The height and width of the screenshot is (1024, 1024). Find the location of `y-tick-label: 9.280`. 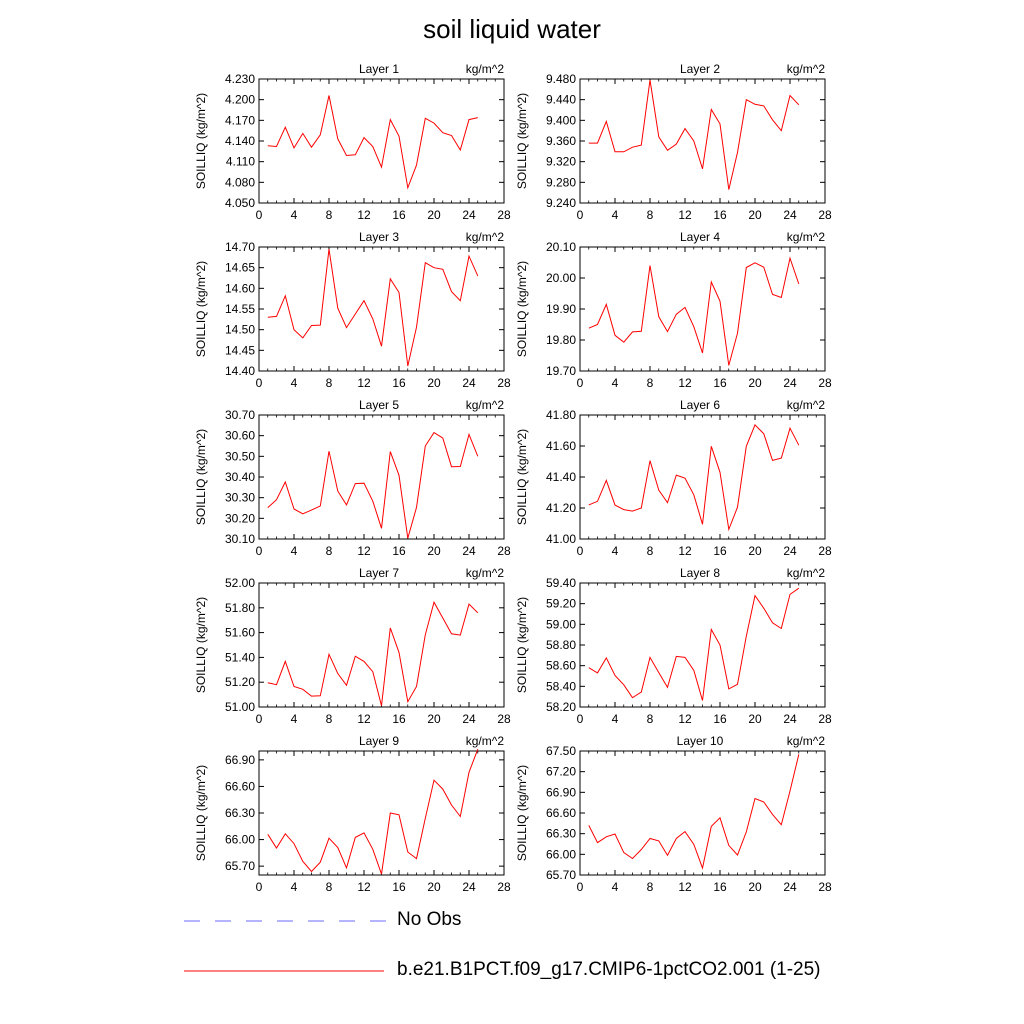

y-tick-label: 9.280 is located at coordinates (561, 182).